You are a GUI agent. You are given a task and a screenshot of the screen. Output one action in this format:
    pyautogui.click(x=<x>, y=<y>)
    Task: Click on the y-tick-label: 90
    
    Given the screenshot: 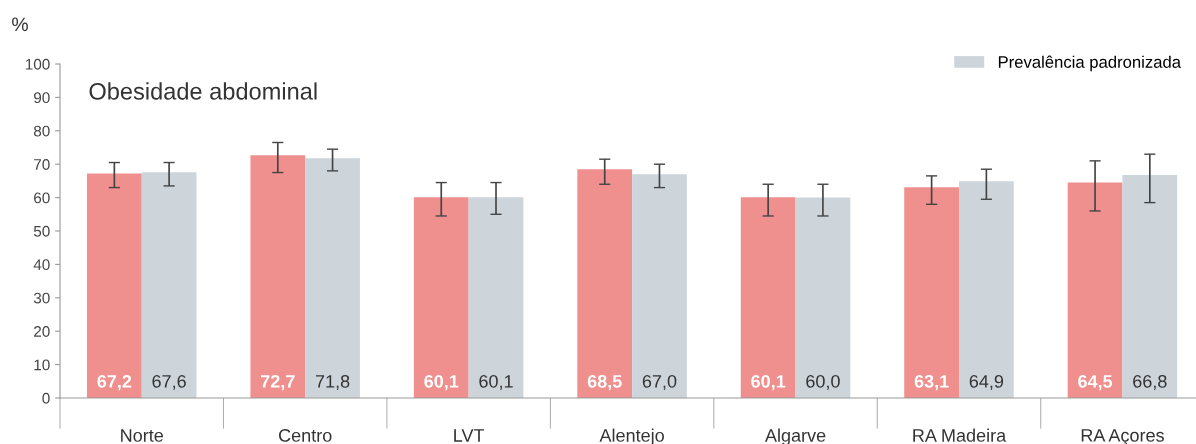 What is the action you would take?
    pyautogui.click(x=42, y=98)
    